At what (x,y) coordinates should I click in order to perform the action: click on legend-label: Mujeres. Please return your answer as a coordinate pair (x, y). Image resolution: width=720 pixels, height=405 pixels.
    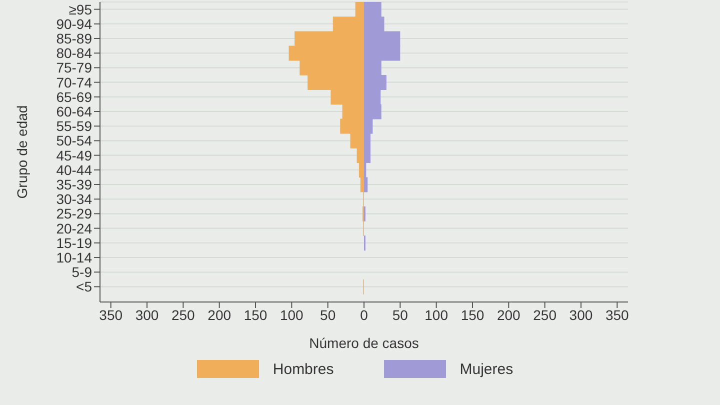
    Looking at the image, I should click on (487, 369).